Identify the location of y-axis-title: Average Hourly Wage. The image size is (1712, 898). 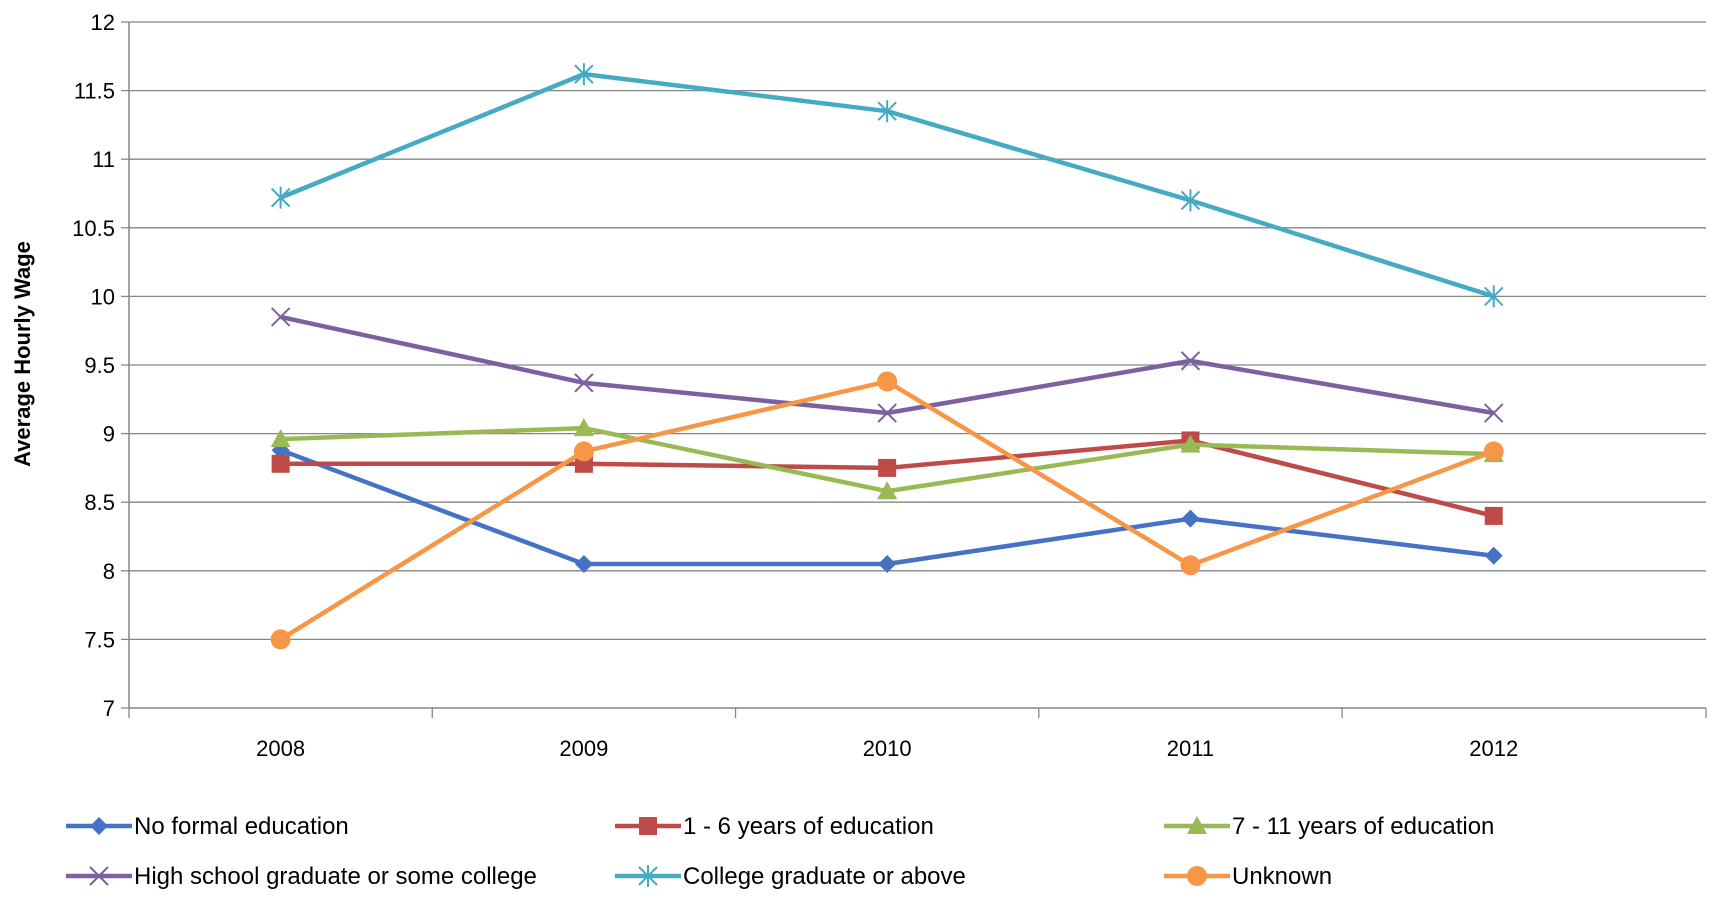
(22, 354).